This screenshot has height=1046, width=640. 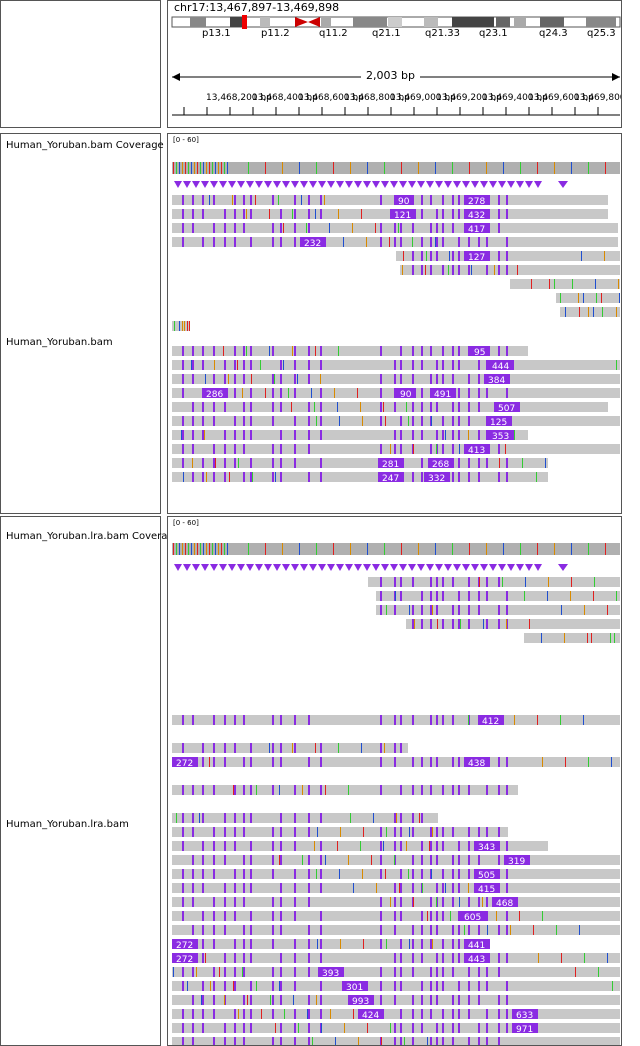 What do you see at coordinates (395, 64) in the screenshot?
I see `ideogram-svg` at bounding box center [395, 64].